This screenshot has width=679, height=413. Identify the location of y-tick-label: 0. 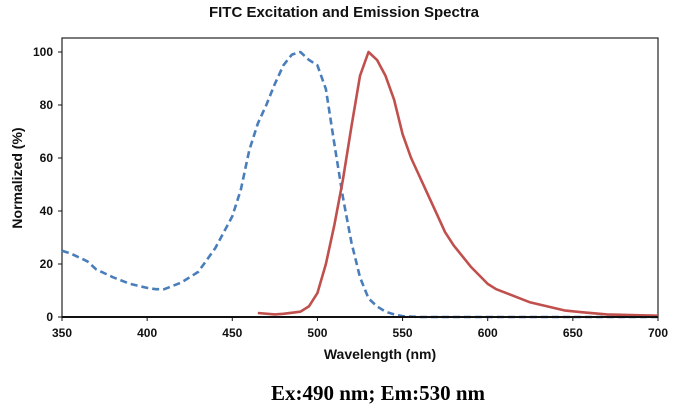
(49, 317).